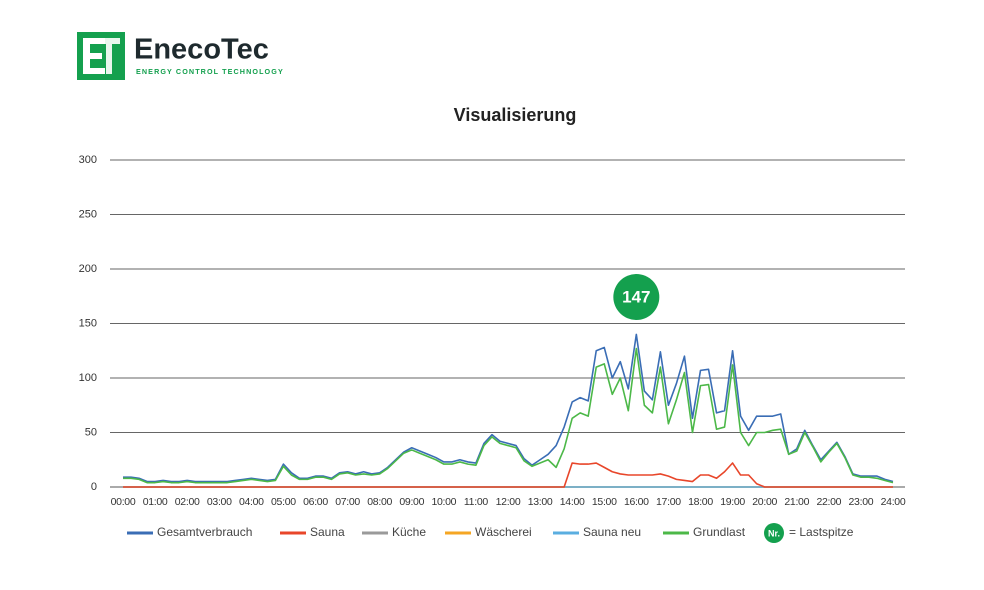 This screenshot has width=984, height=590. Describe the element at coordinates (668, 502) in the screenshot. I see `x-tick-label: 17:00` at that location.